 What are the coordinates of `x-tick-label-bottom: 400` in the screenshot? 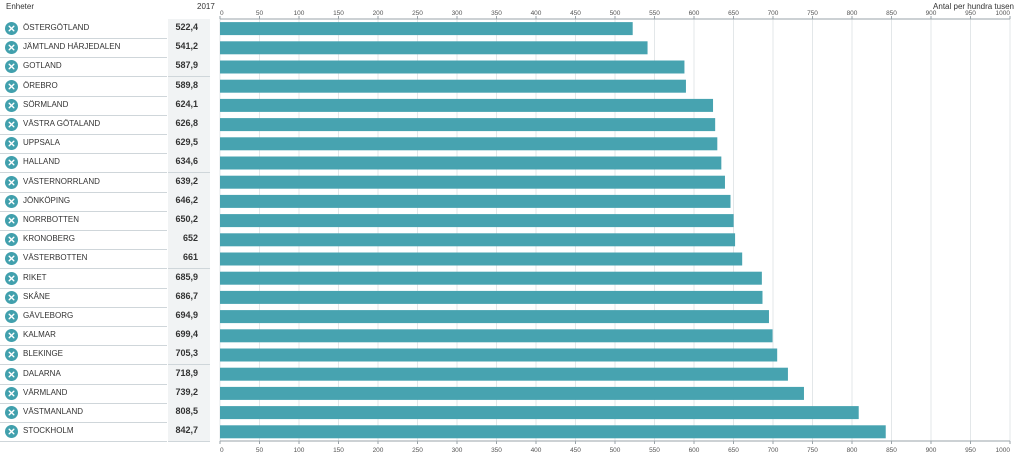 It's located at (536, 450).